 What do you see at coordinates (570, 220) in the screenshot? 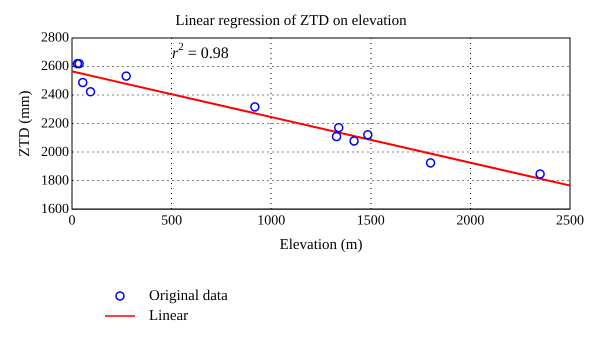
I see `x-tick-label: 2500` at bounding box center [570, 220].